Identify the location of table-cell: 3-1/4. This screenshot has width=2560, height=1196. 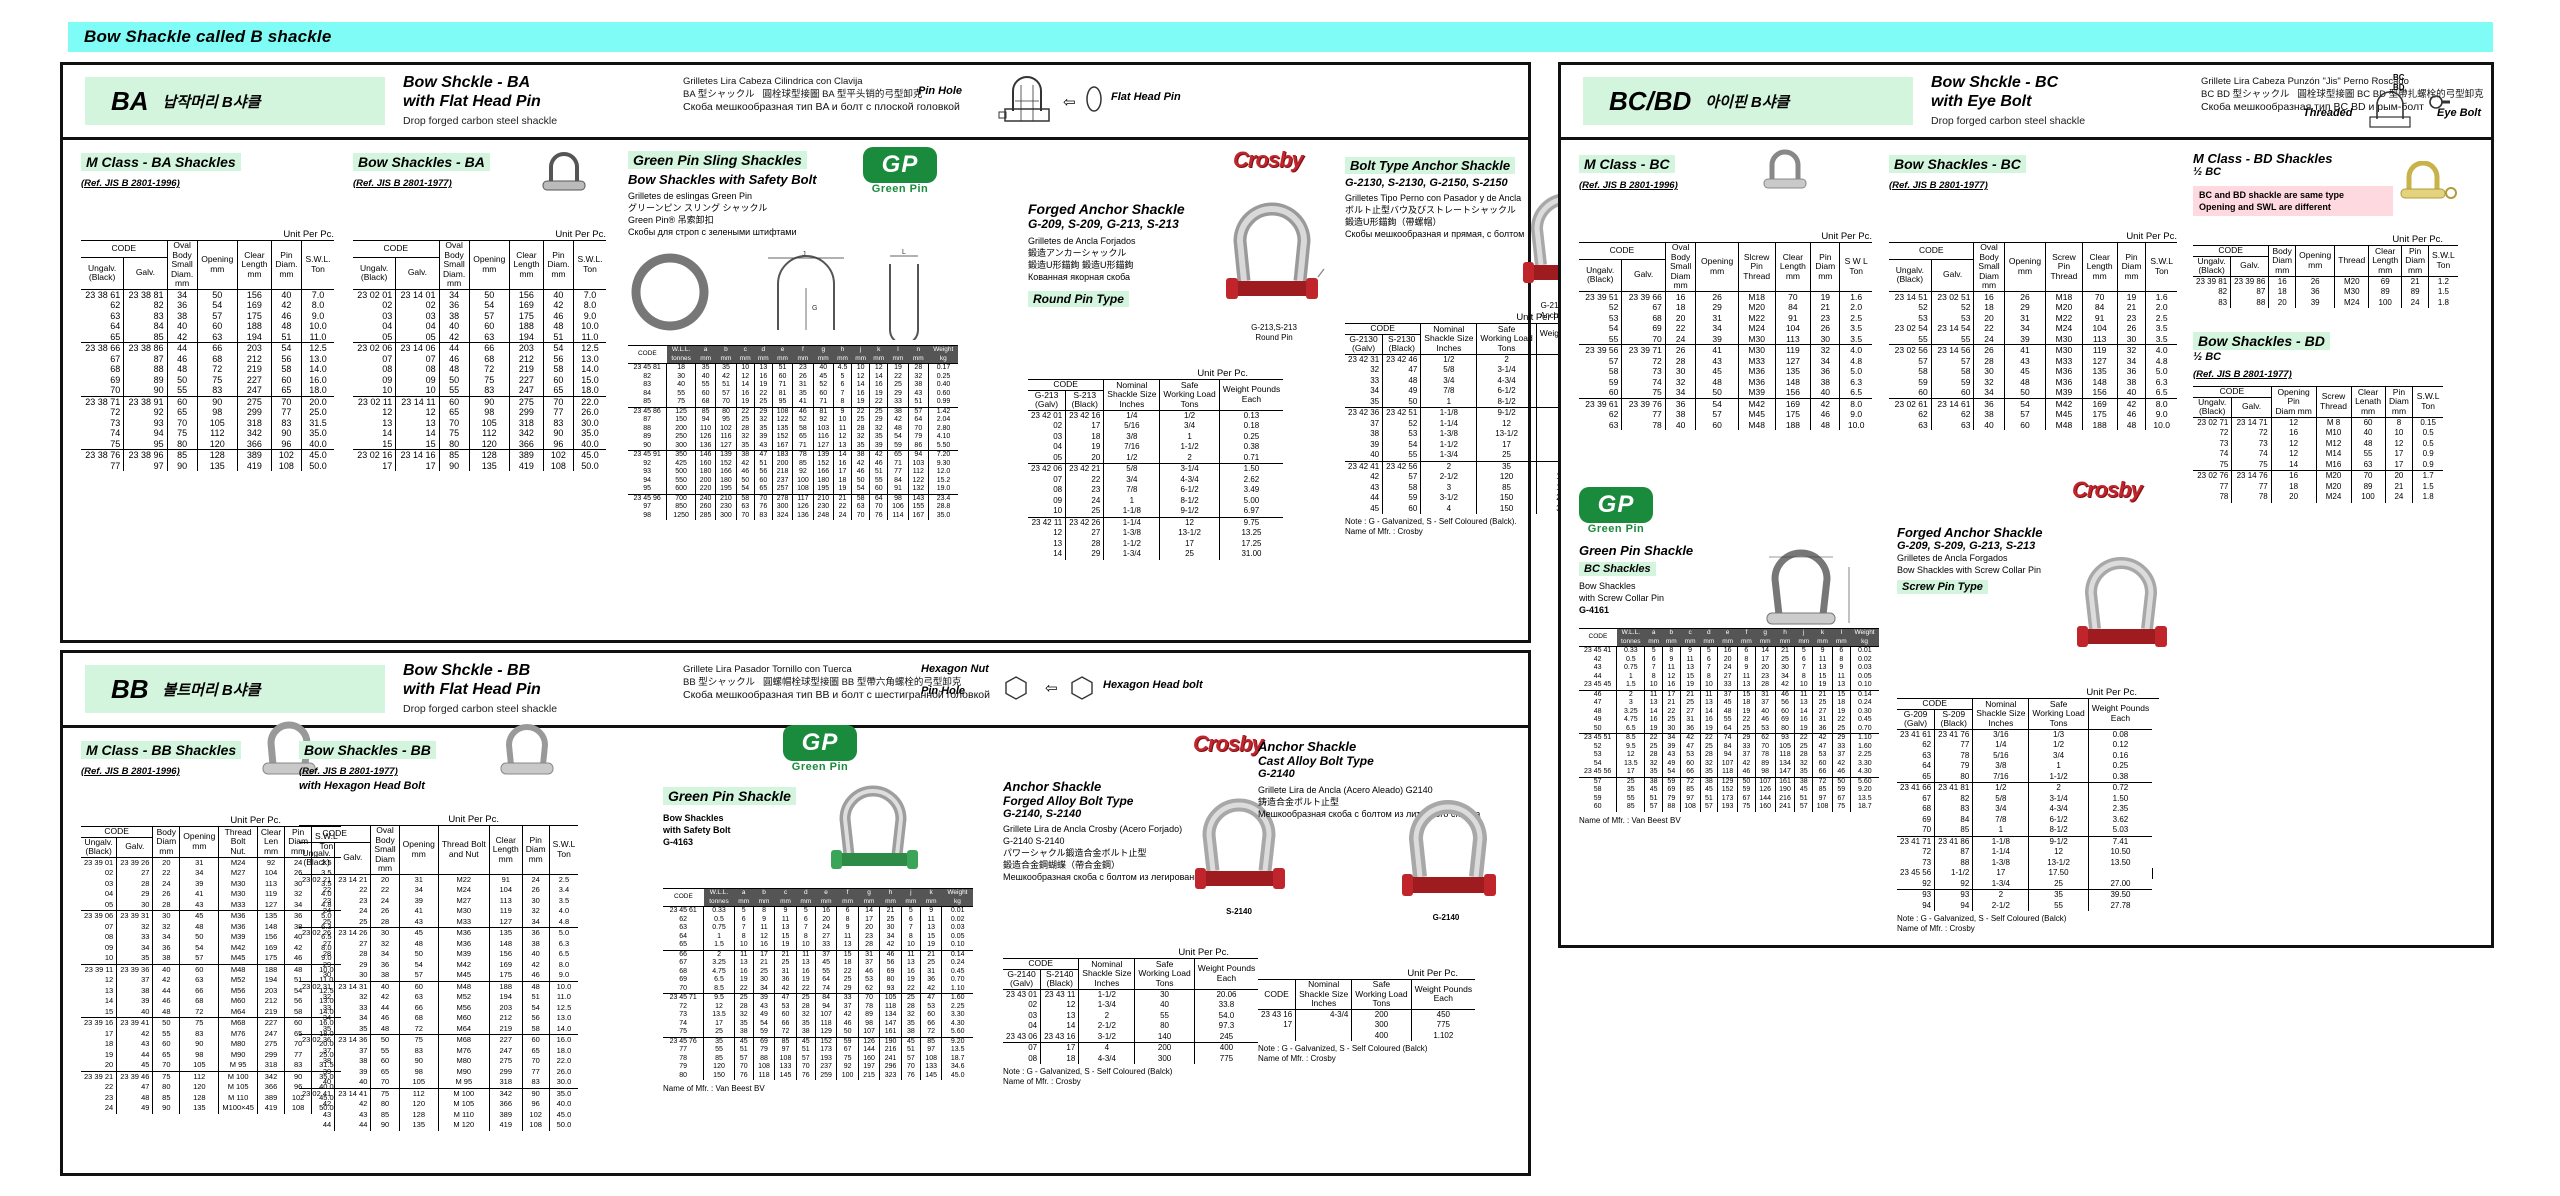
(2058, 798).